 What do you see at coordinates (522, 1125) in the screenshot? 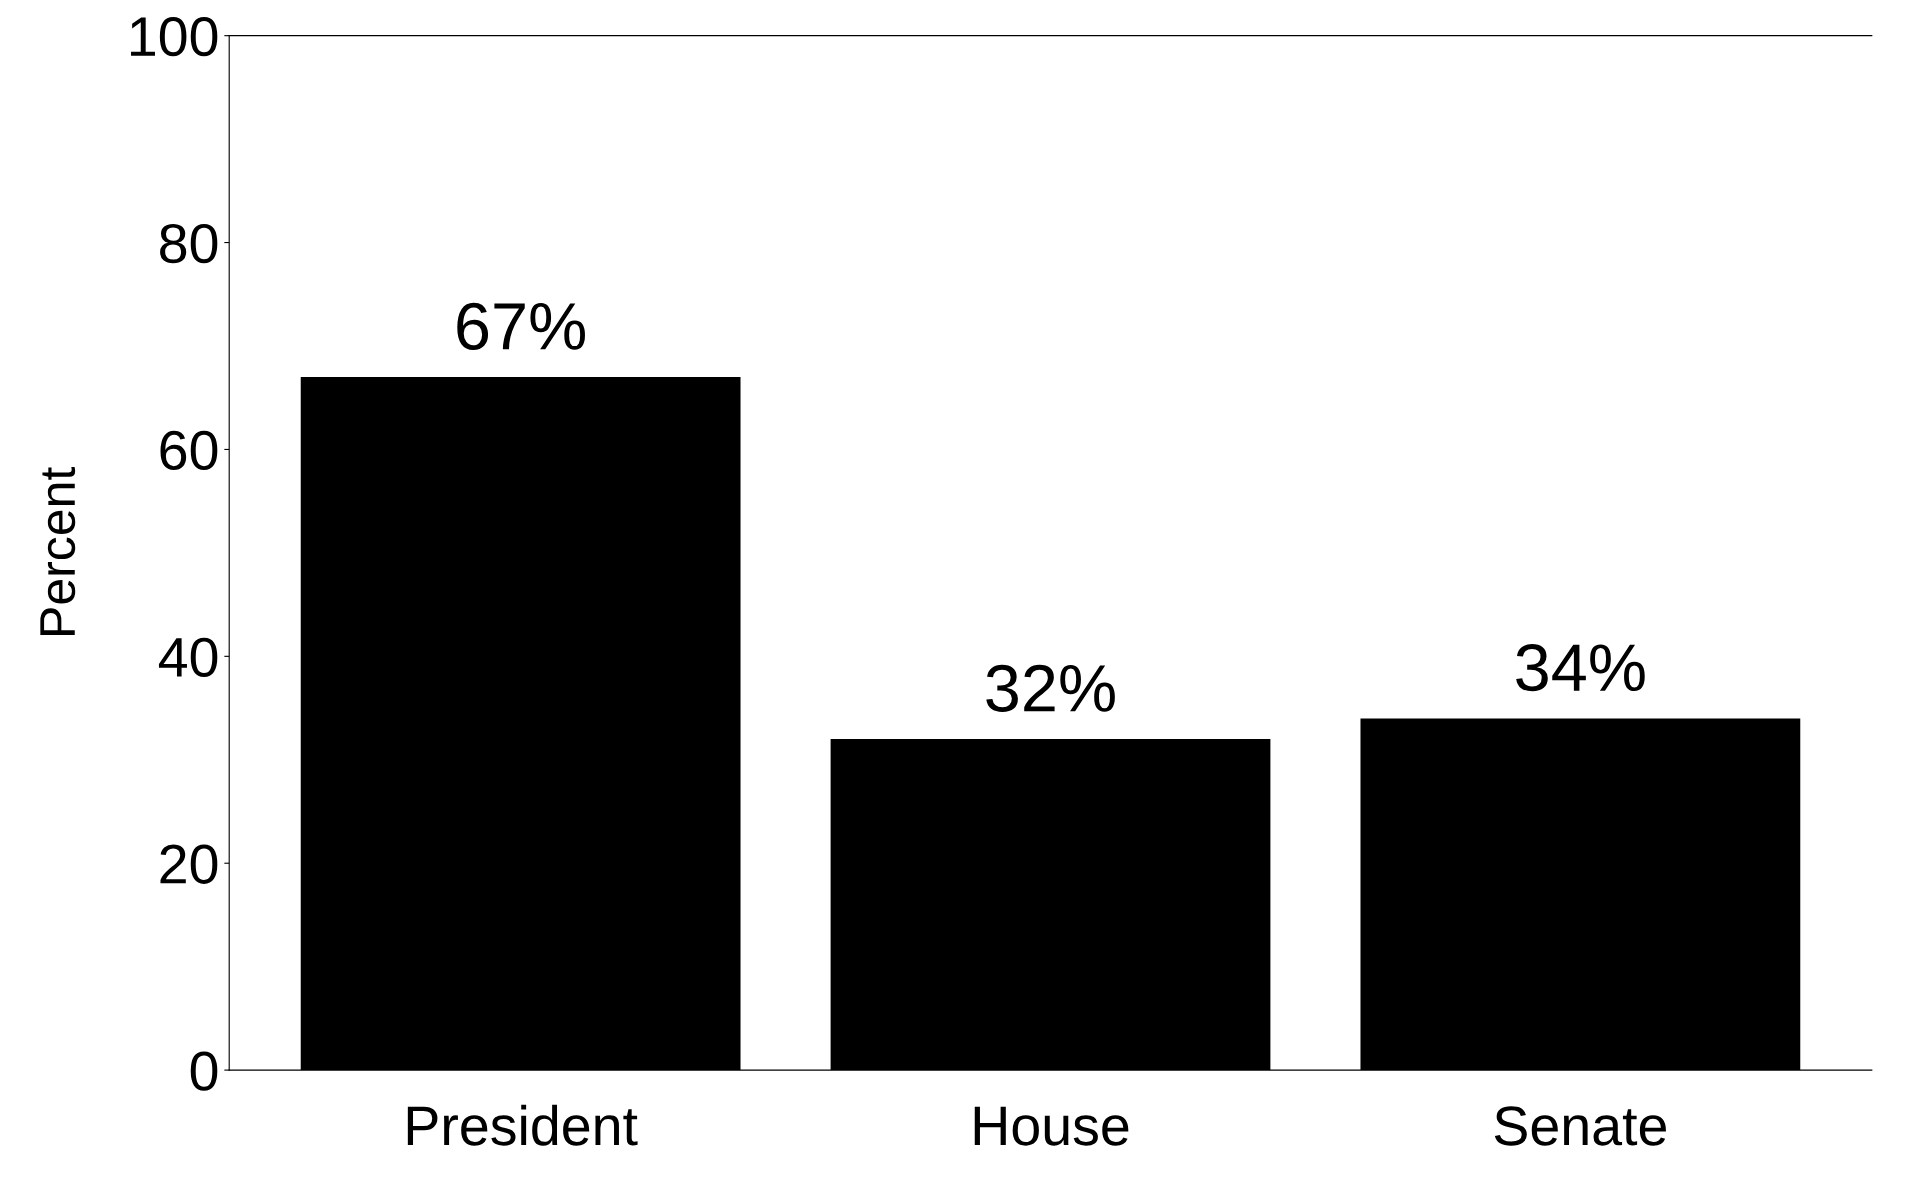
I see `x-tick-label: President` at bounding box center [522, 1125].